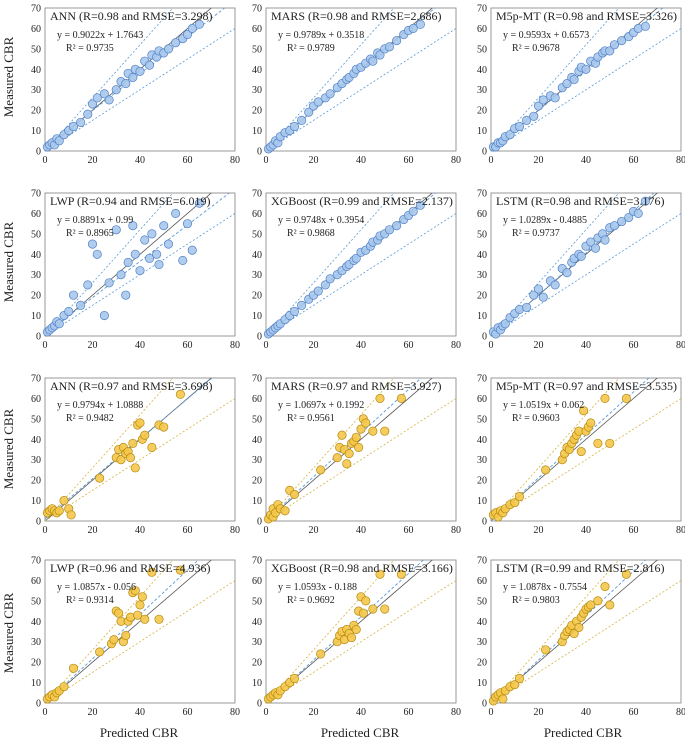 The image size is (685, 742). I want to click on panel-title: ANN (R=0.97 and RMSE=3.698), so click(131, 386).